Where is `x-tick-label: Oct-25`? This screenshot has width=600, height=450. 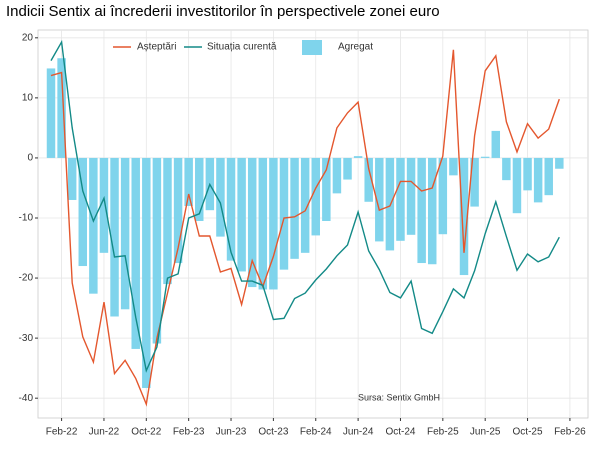 x-tick-label: Oct-25 is located at coordinates (528, 432).